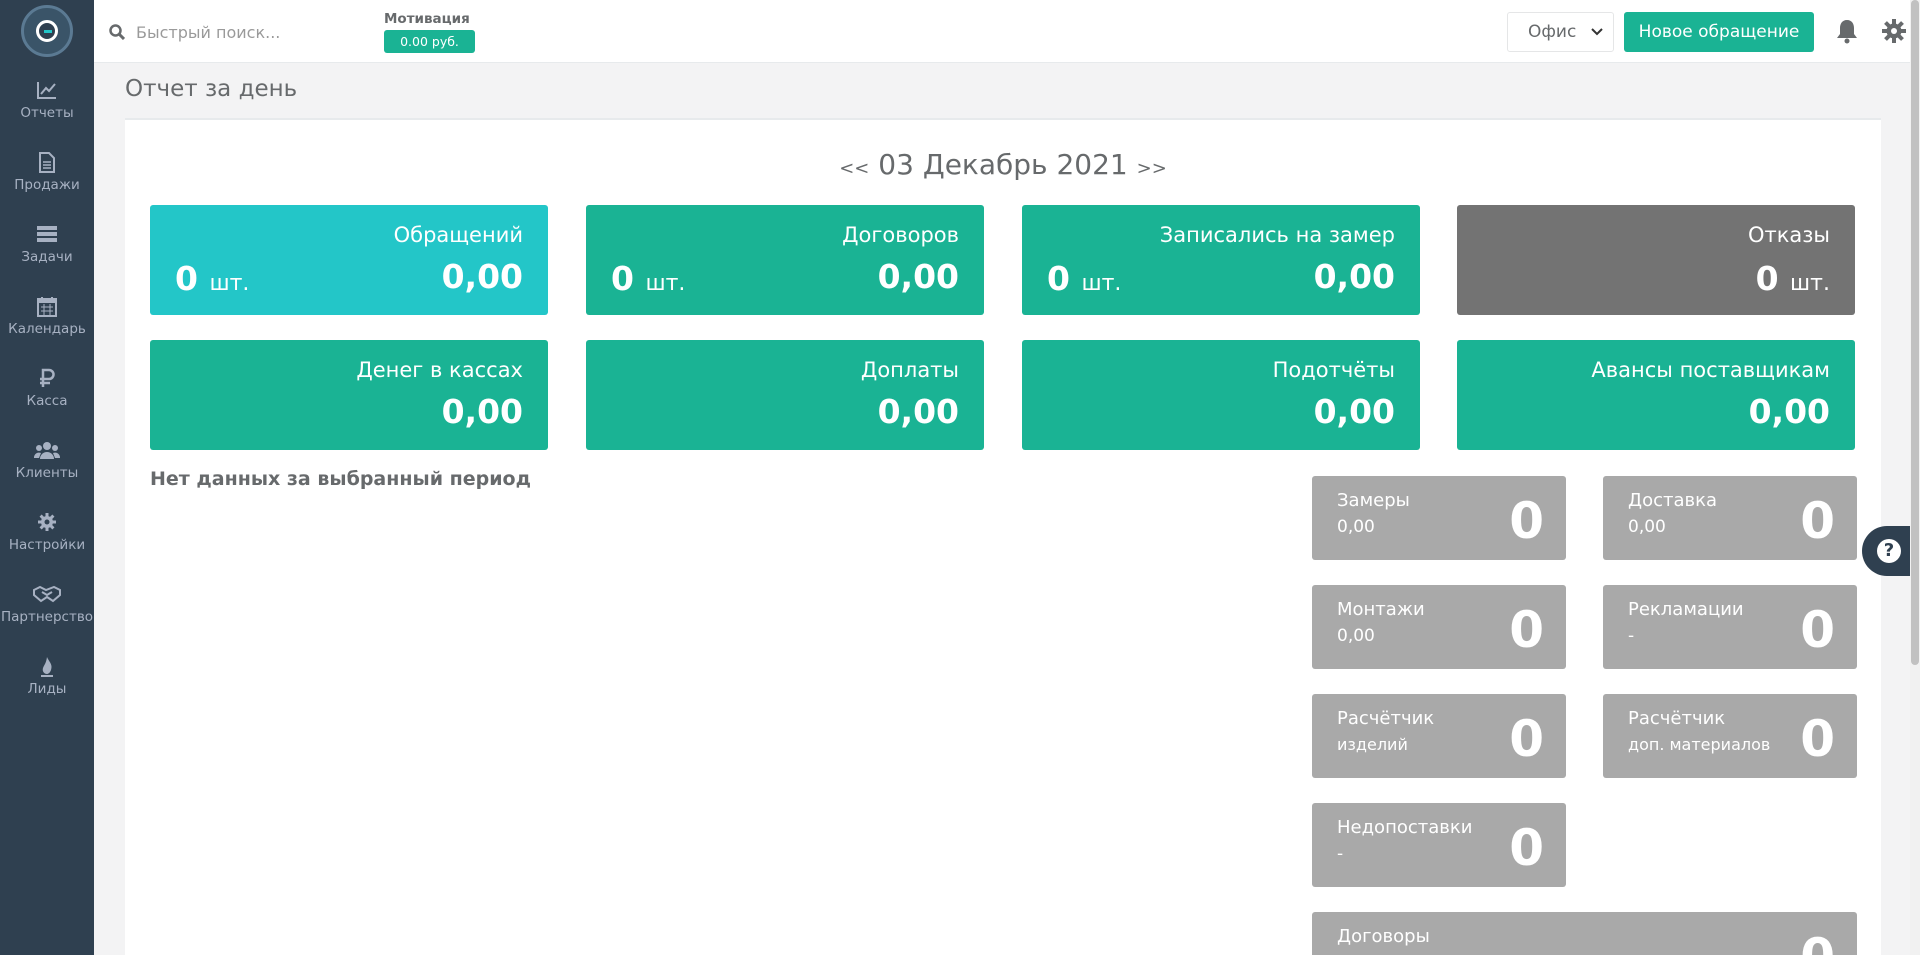  Describe the element at coordinates (47, 667) in the screenshot. I see `fire-icon` at that location.